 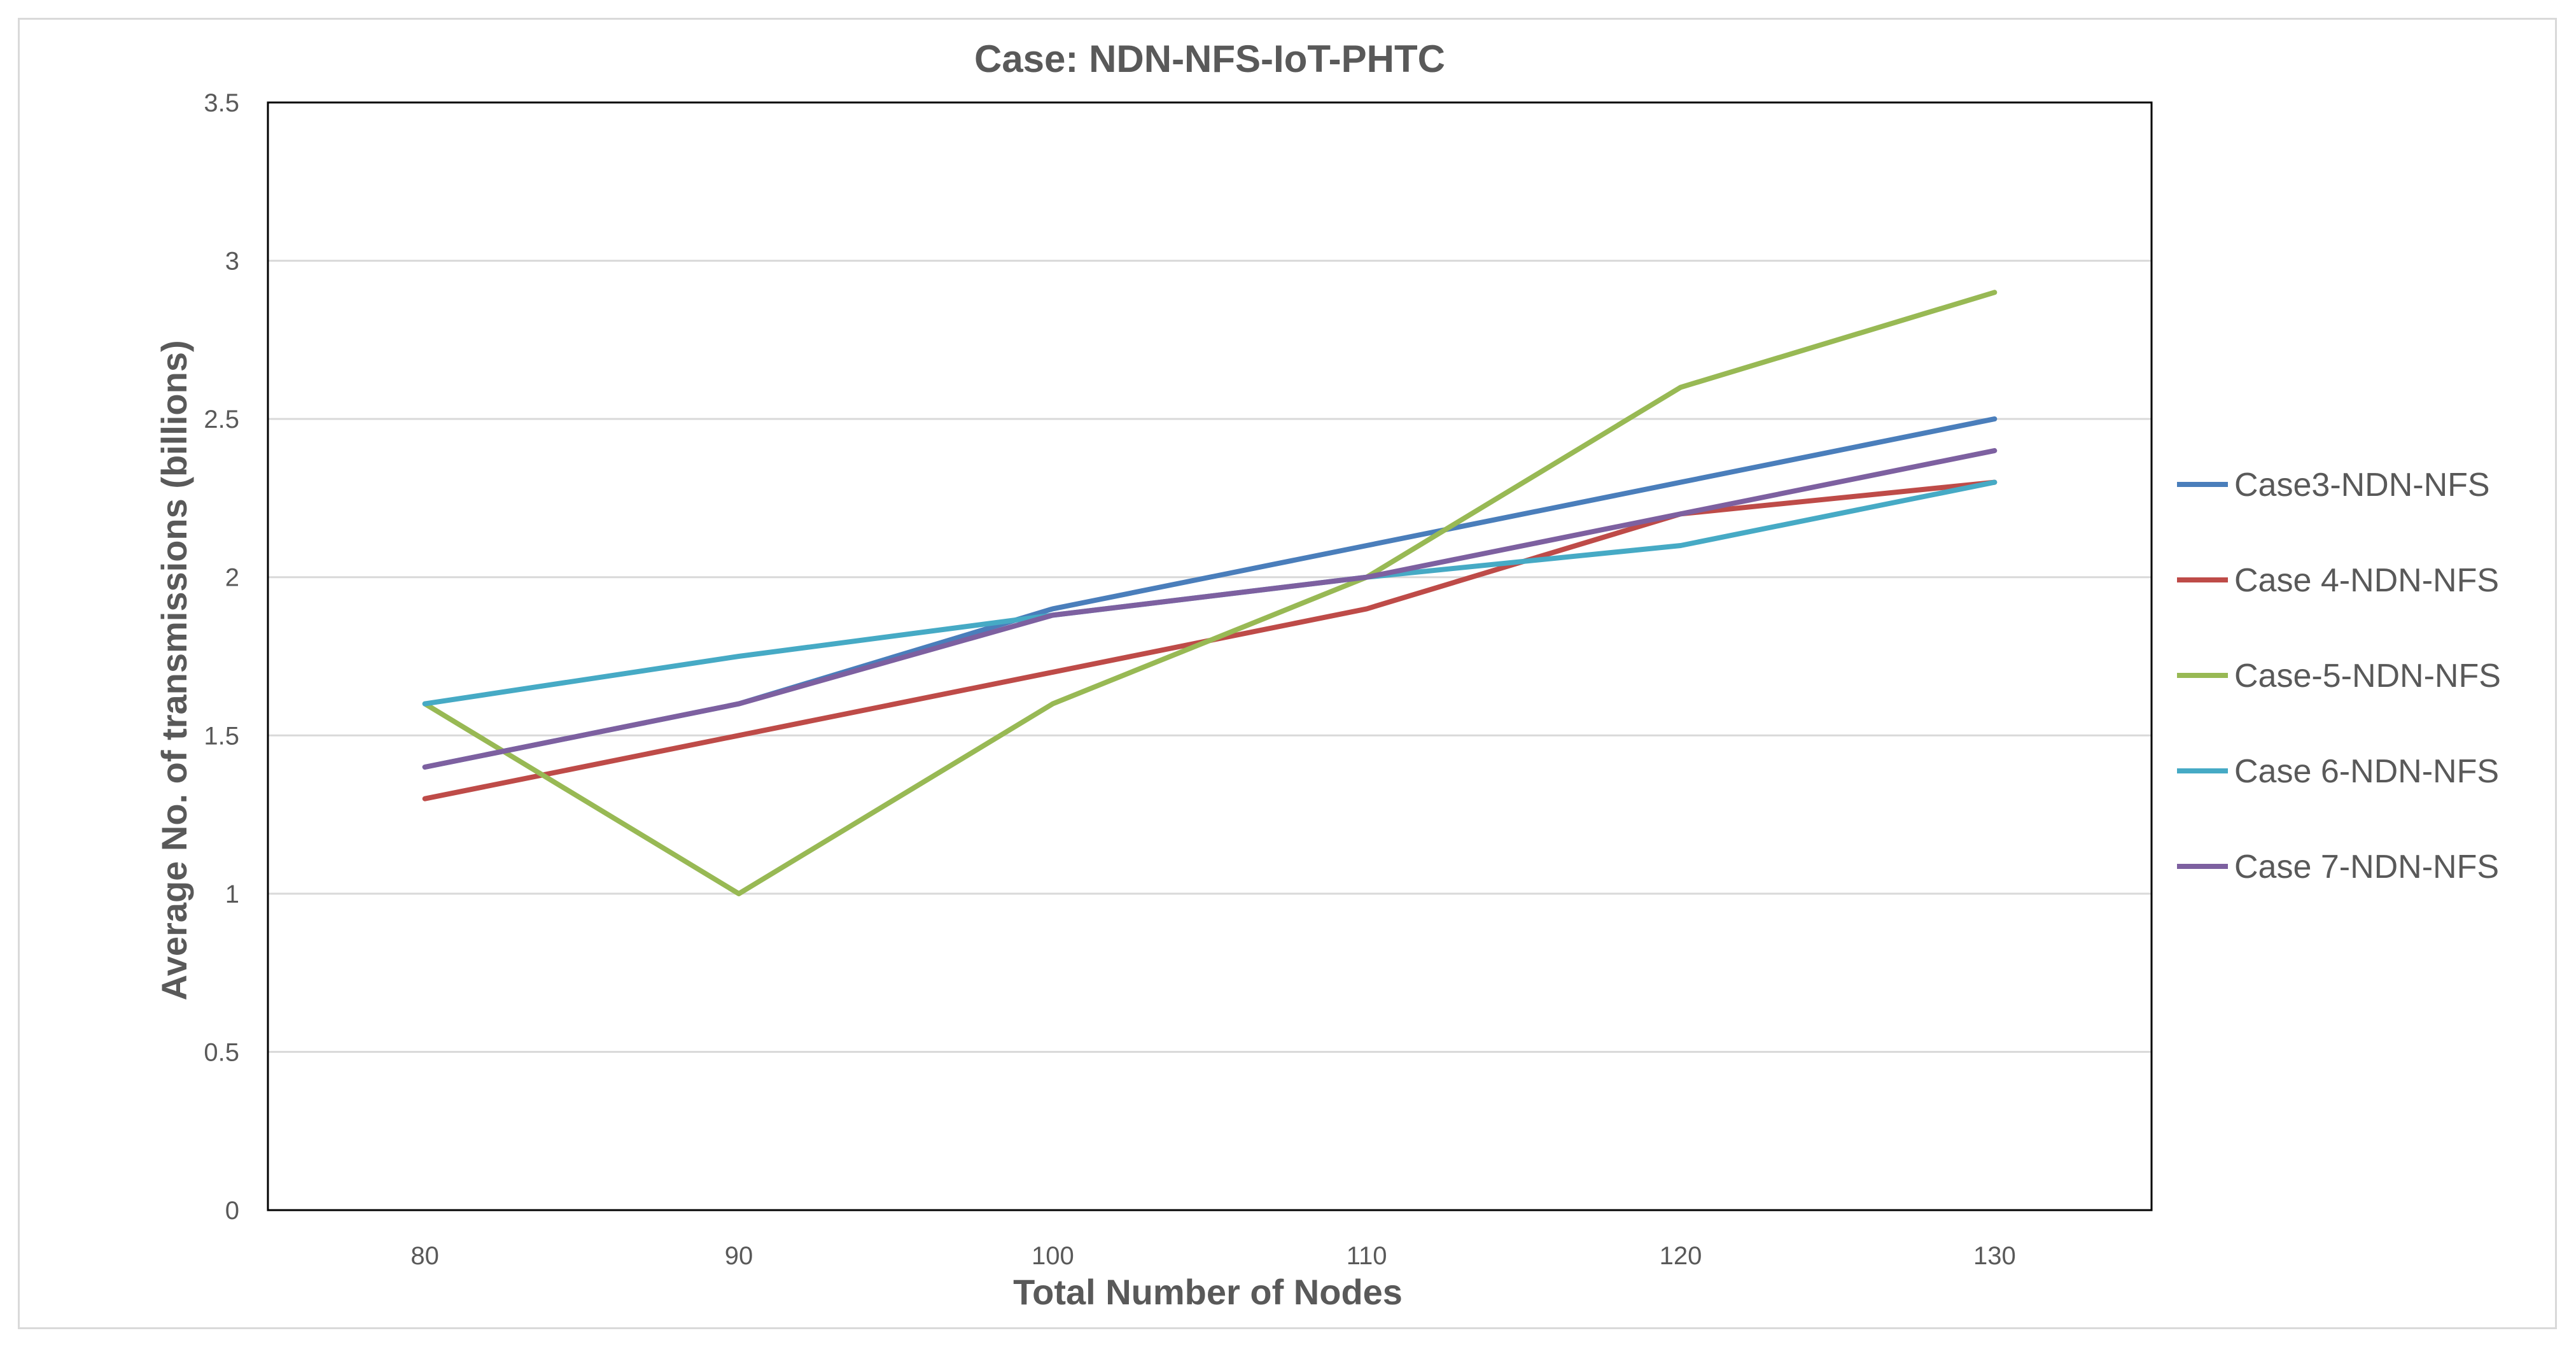 I want to click on y-tick-label: 3.5, so click(x=221, y=103).